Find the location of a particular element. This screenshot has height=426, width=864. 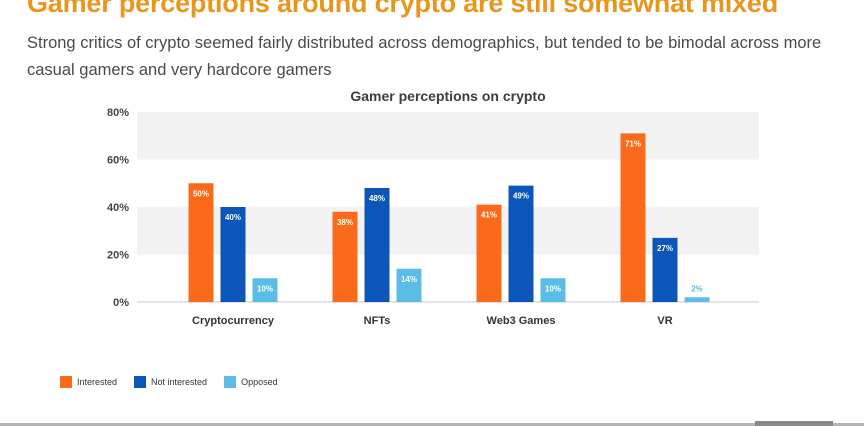

y-tick-label: 40% is located at coordinates (118, 208).